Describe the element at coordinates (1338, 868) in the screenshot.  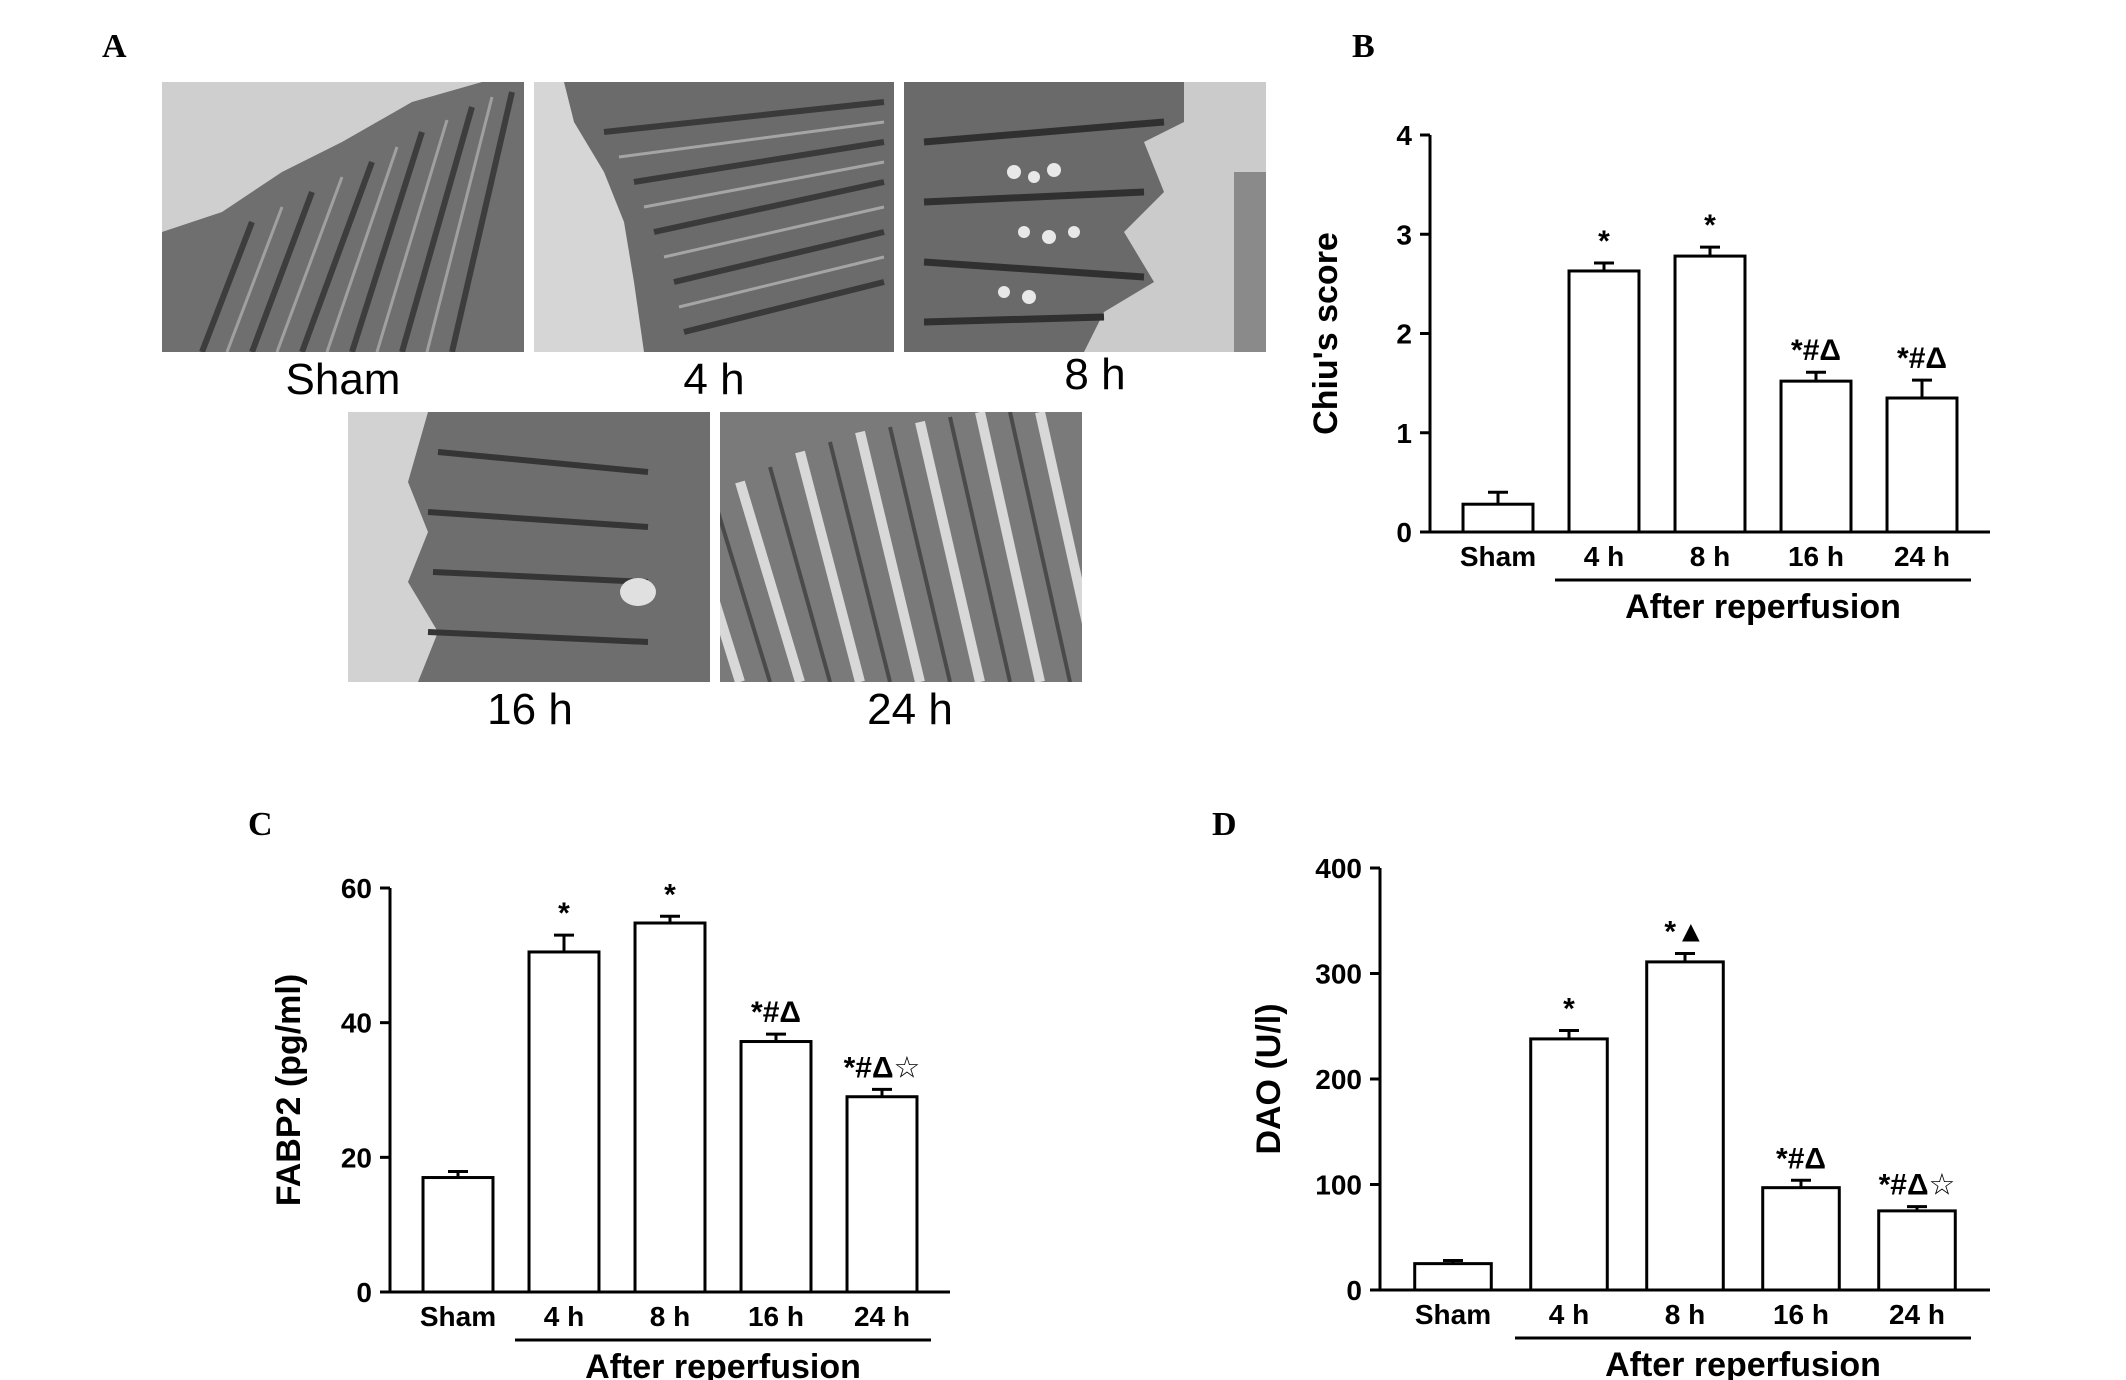
I see `y-tick-label: 400` at that location.